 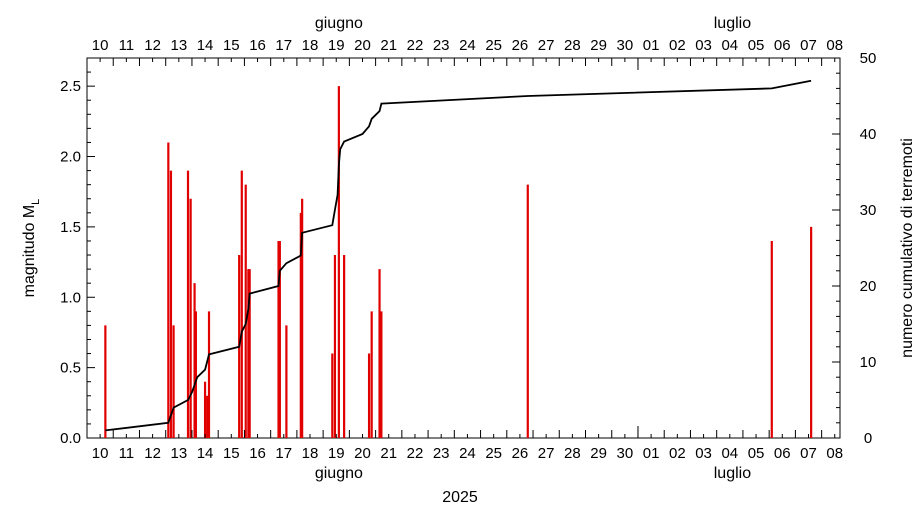 What do you see at coordinates (703, 453) in the screenshot?
I see `x-tick-label-bottom: 03` at bounding box center [703, 453].